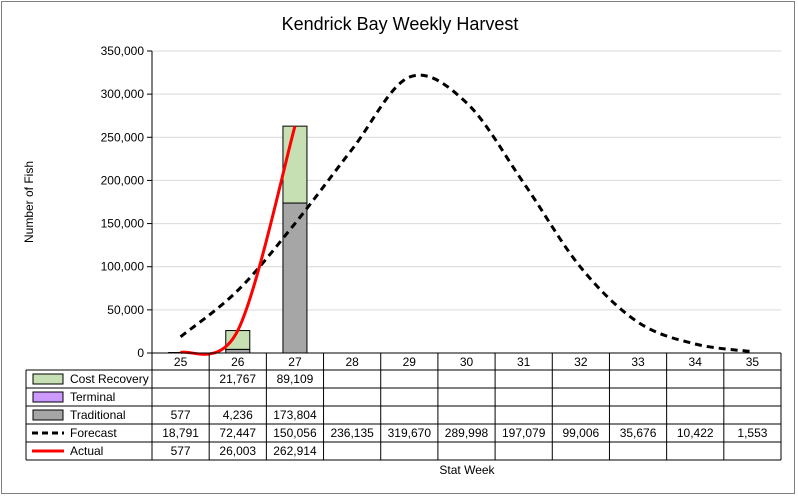 The width and height of the screenshot is (798, 497). What do you see at coordinates (352, 433) in the screenshot?
I see `table-cell: 236,135` at bounding box center [352, 433].